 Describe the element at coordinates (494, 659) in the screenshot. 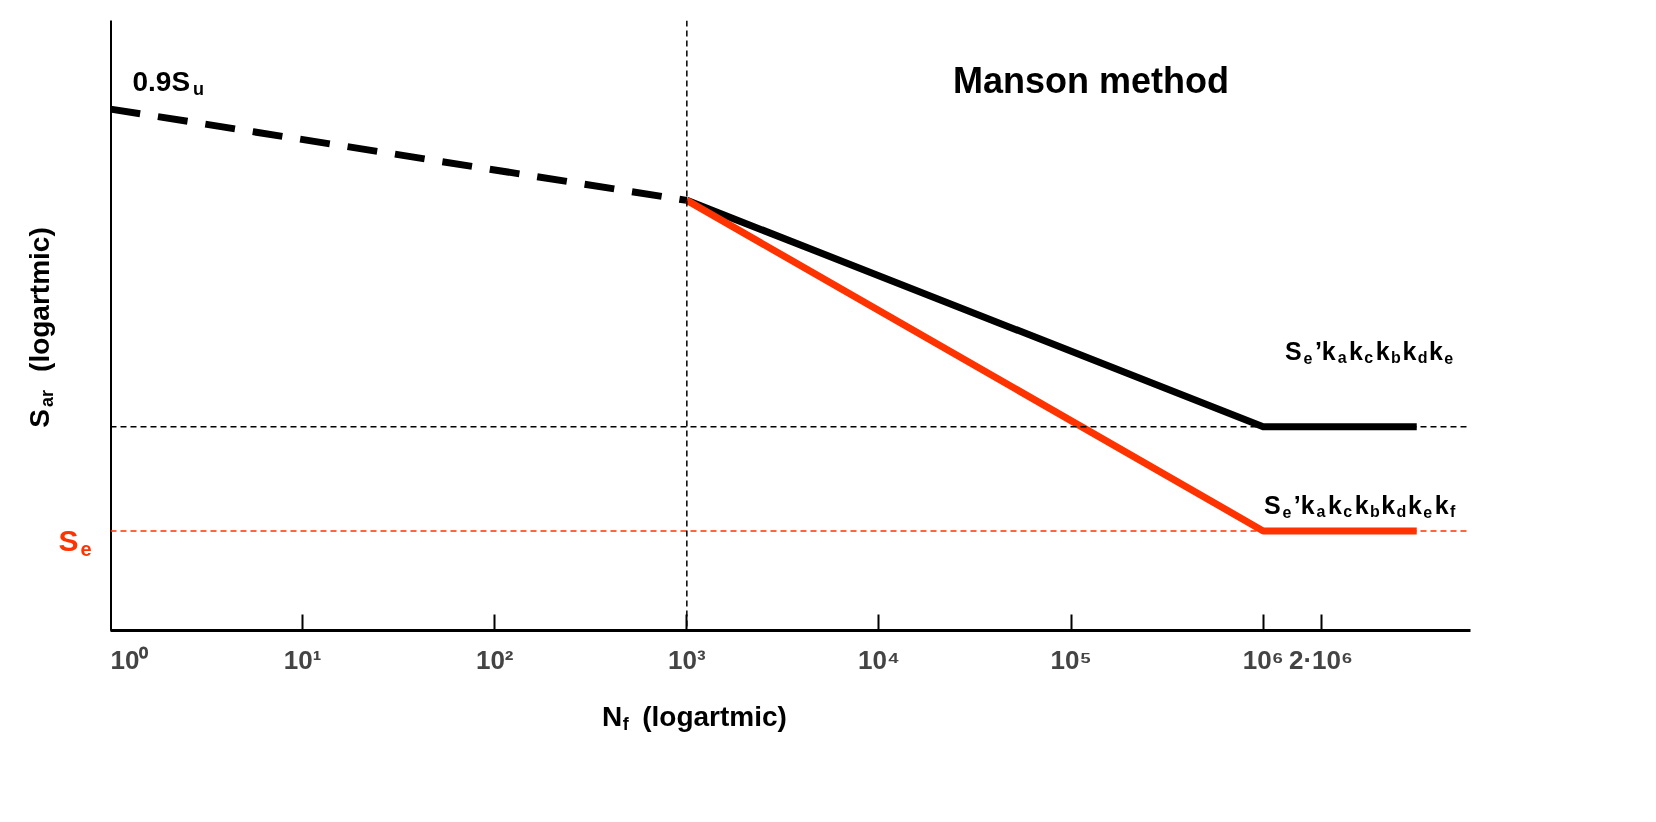

I see `x-tick-label: 10²` at that location.